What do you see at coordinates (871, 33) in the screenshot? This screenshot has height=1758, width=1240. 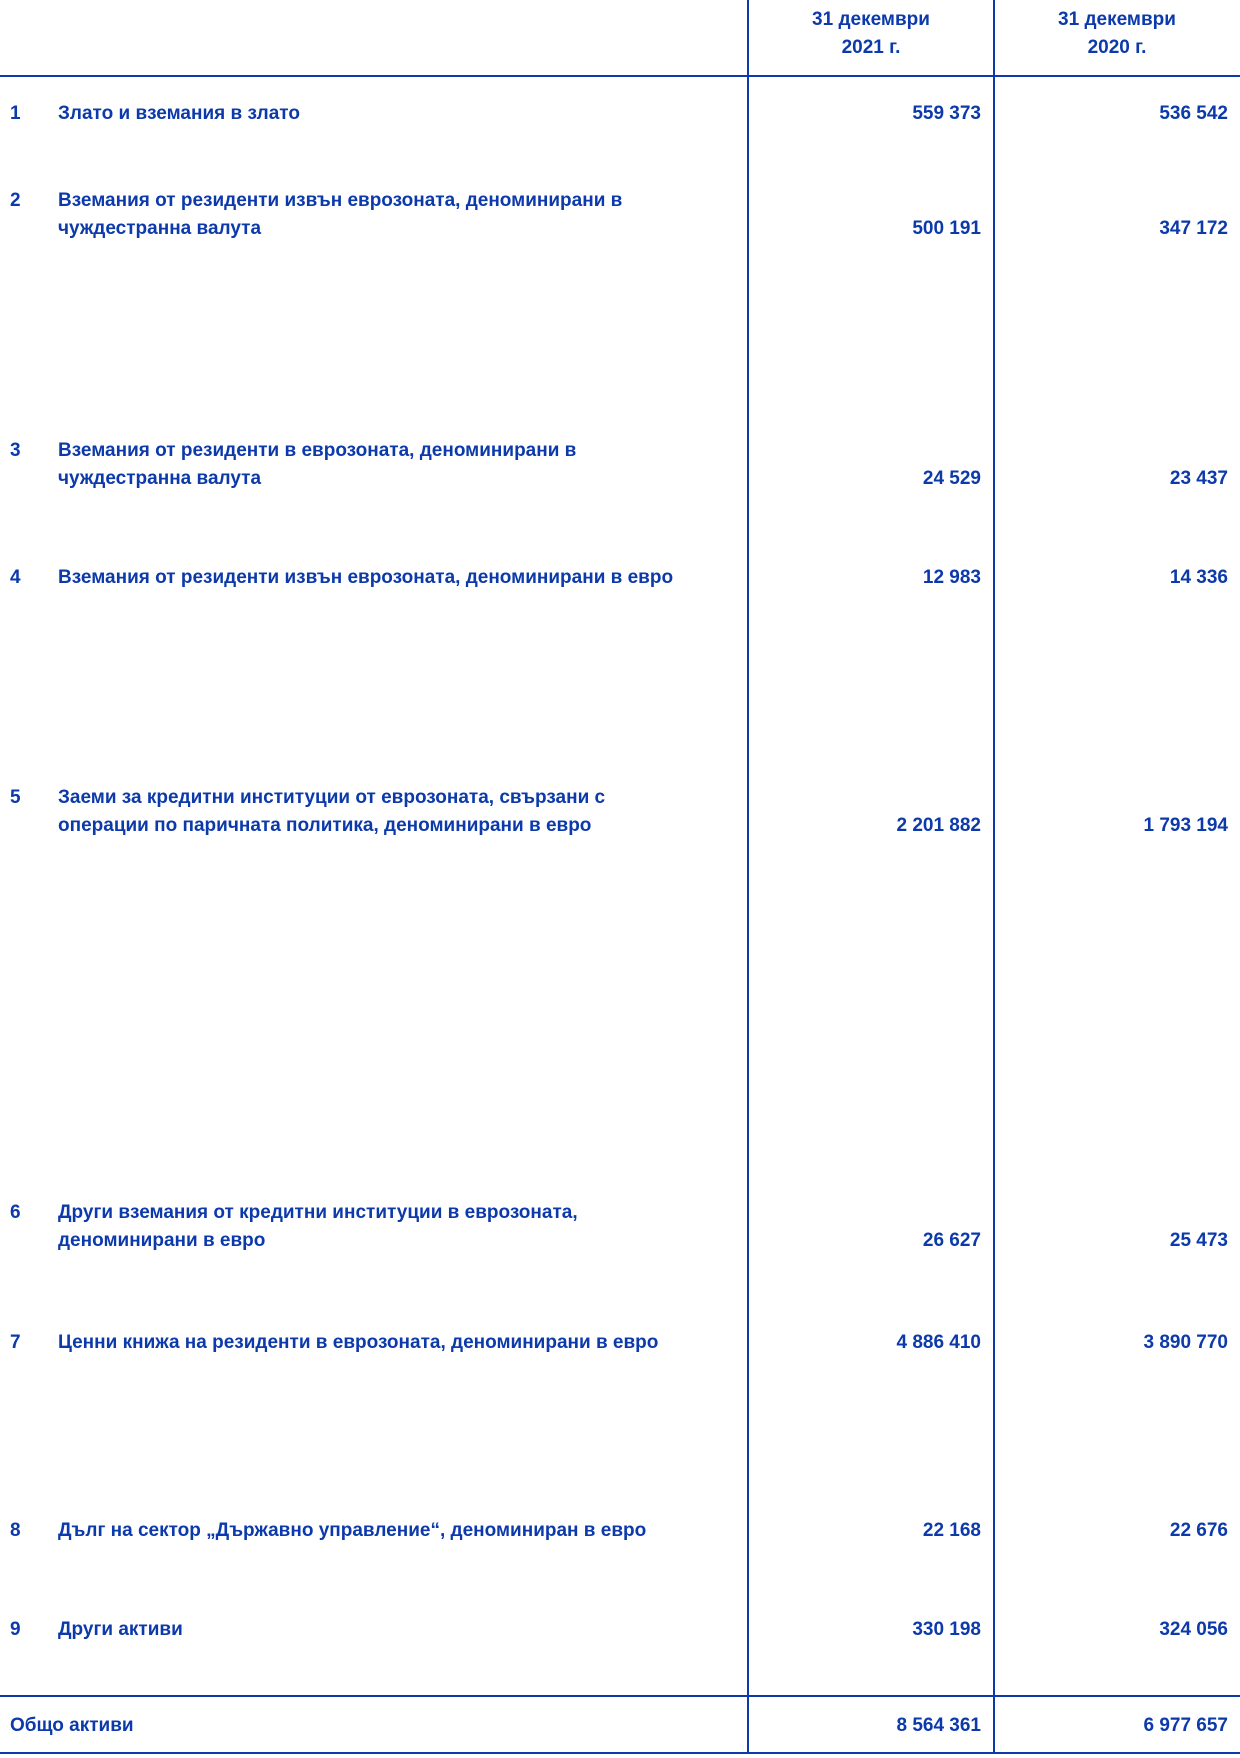 I see `column-header-2021: 31 декември 2021 г.` at bounding box center [871, 33].